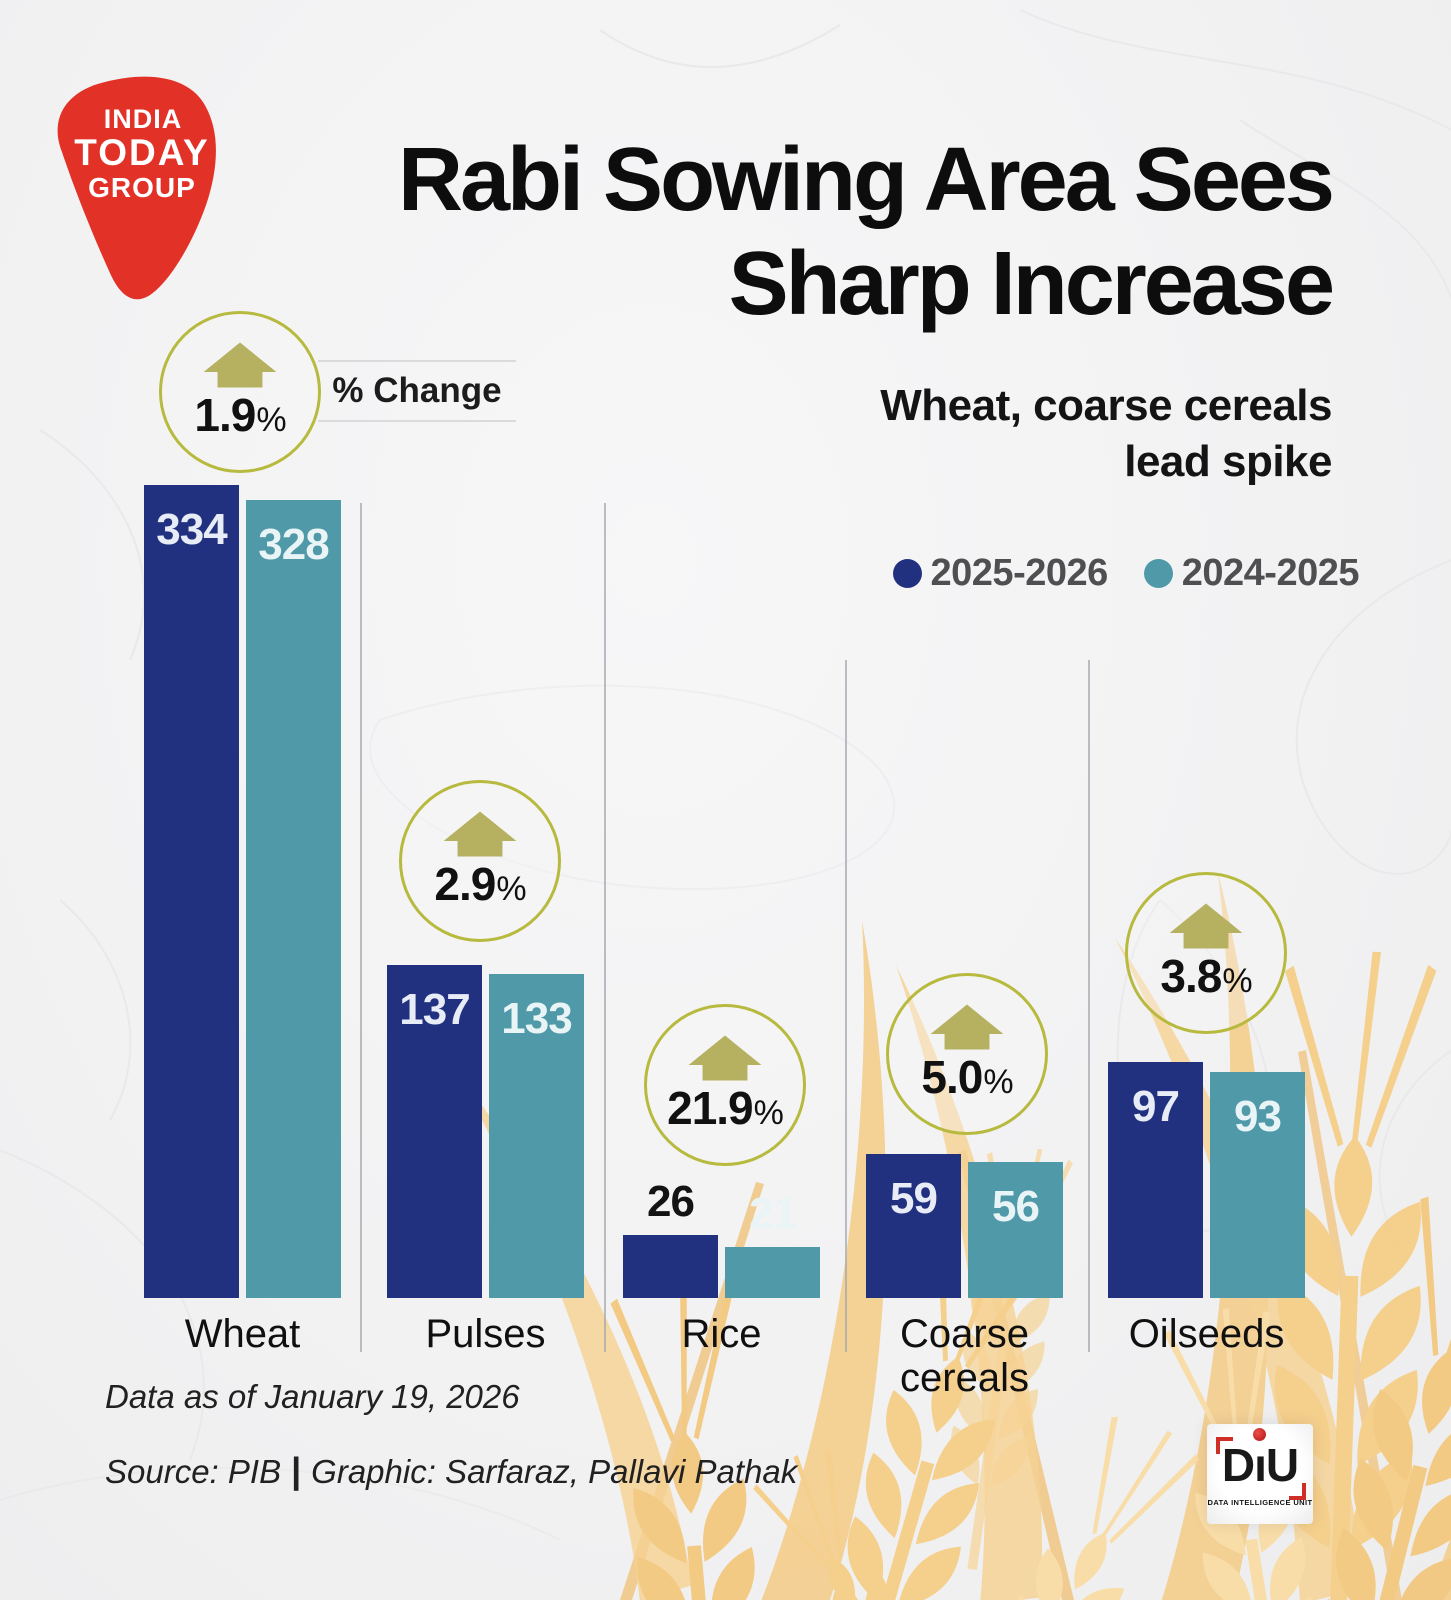 The height and width of the screenshot is (1600, 1451). Describe the element at coordinates (773, 1213) in the screenshot. I see `bar-value: 21` at that location.